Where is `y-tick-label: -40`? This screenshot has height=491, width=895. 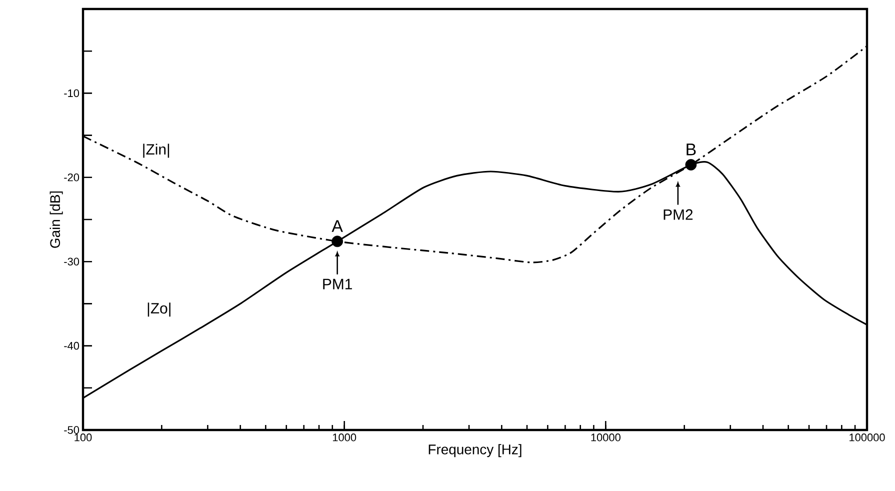
y-tick-label: -40 is located at coordinates (72, 346).